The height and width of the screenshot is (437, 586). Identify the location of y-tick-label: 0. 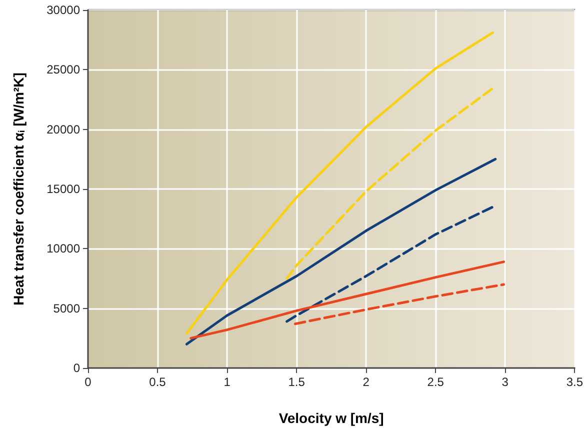
(76, 368).